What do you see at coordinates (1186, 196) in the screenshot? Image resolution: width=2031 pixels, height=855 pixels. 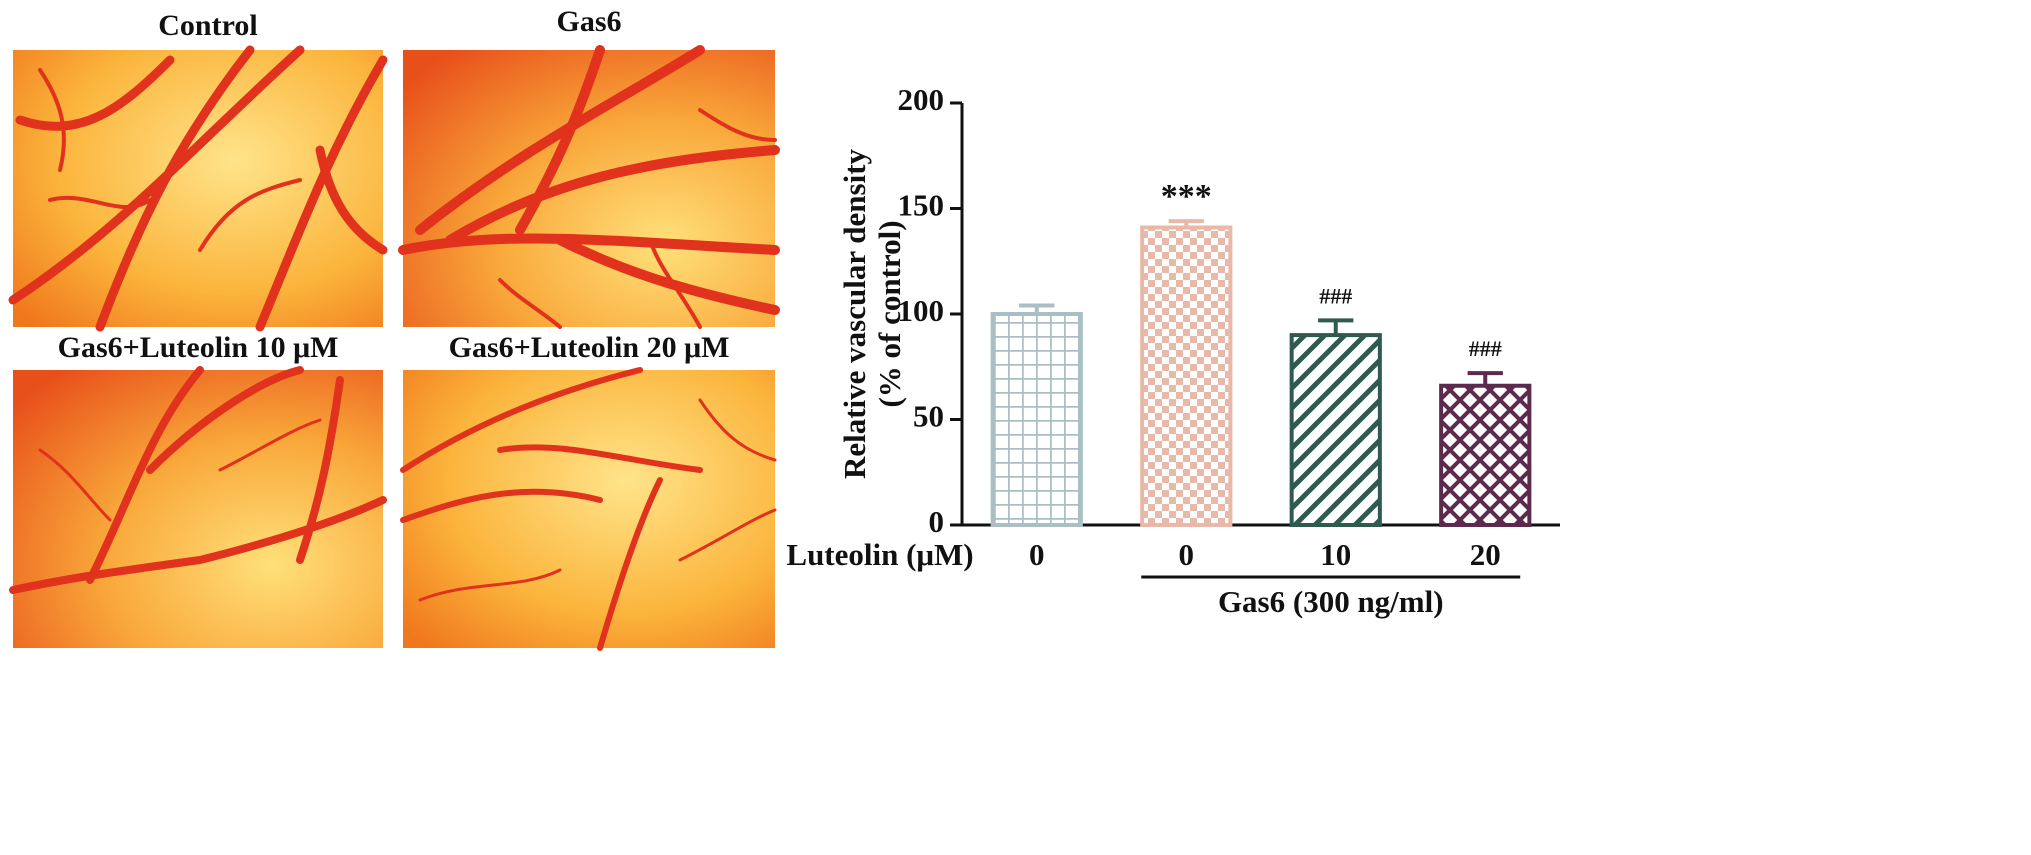 I see `significance-label: ***` at bounding box center [1186, 196].